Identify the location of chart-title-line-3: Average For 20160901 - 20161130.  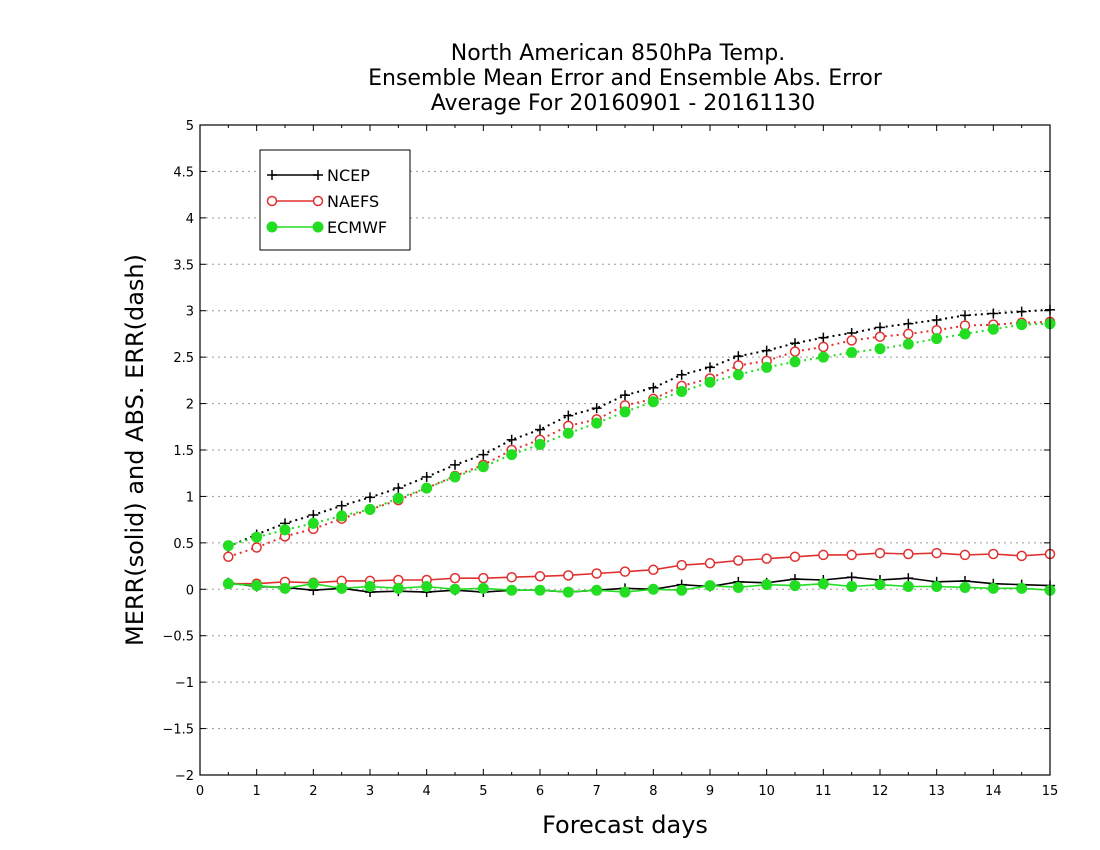
(623, 103).